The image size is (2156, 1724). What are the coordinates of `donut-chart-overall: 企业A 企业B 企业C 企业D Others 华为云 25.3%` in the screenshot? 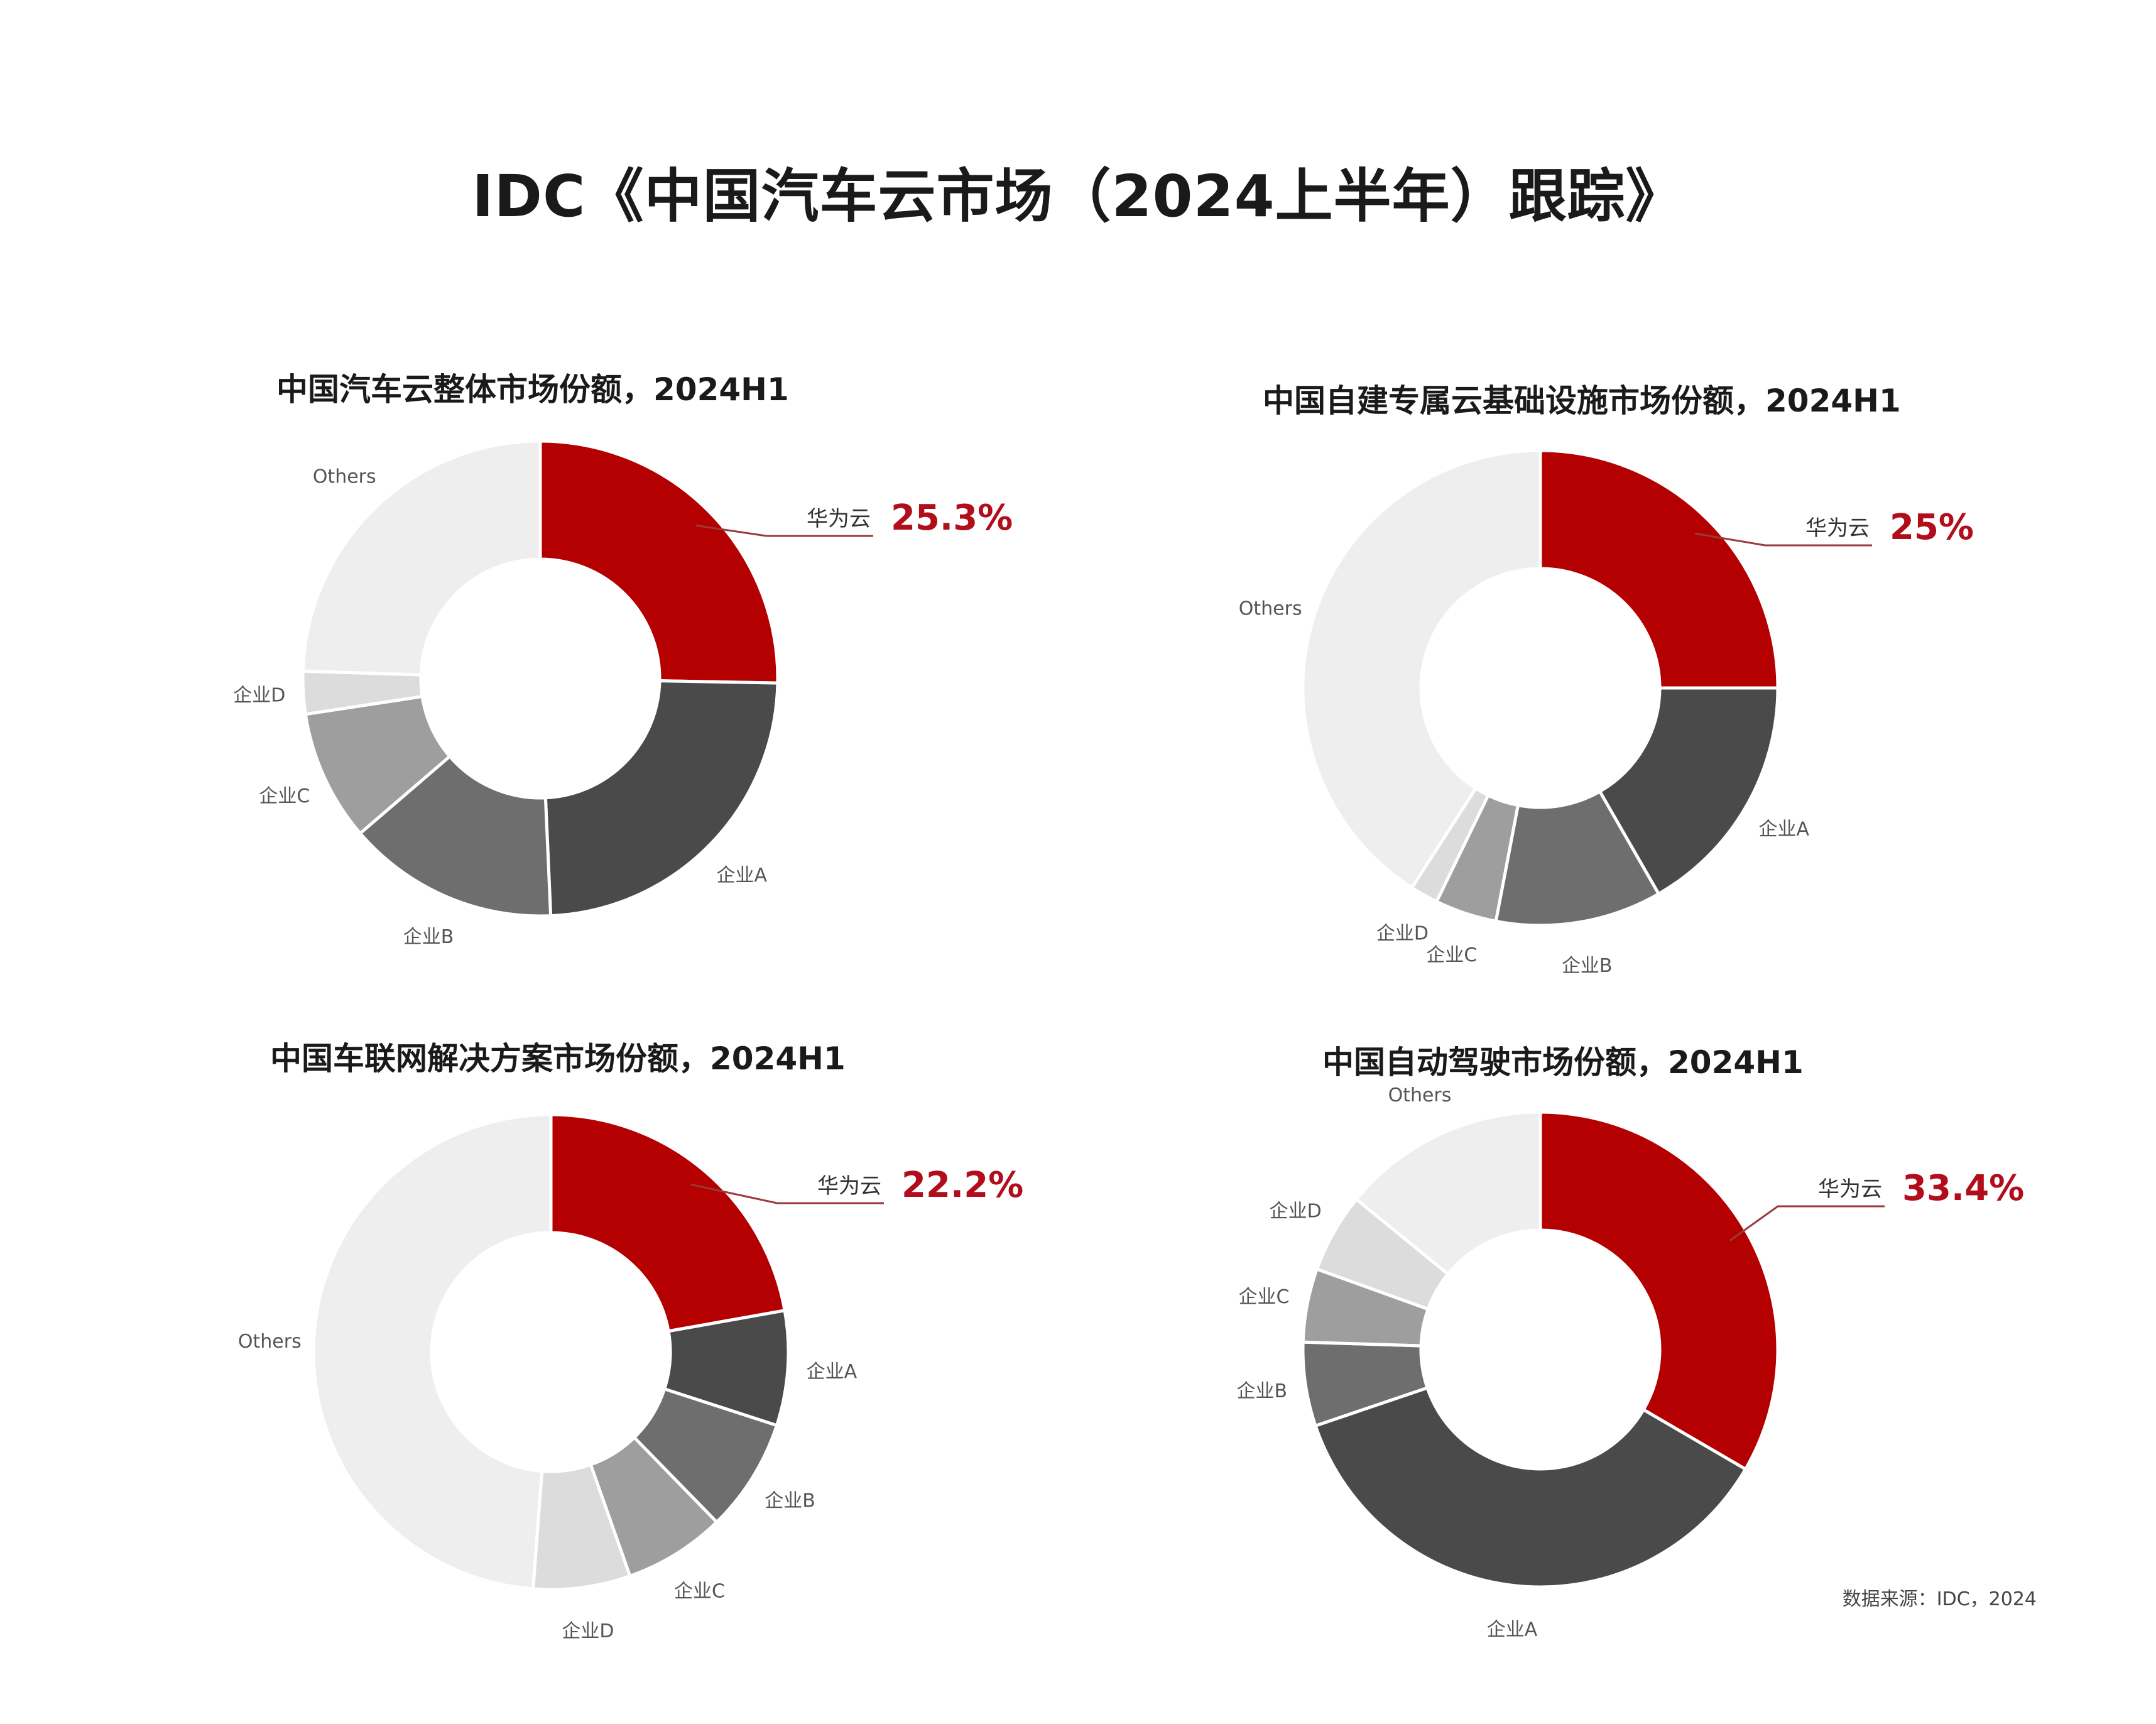 It's located at (623, 693).